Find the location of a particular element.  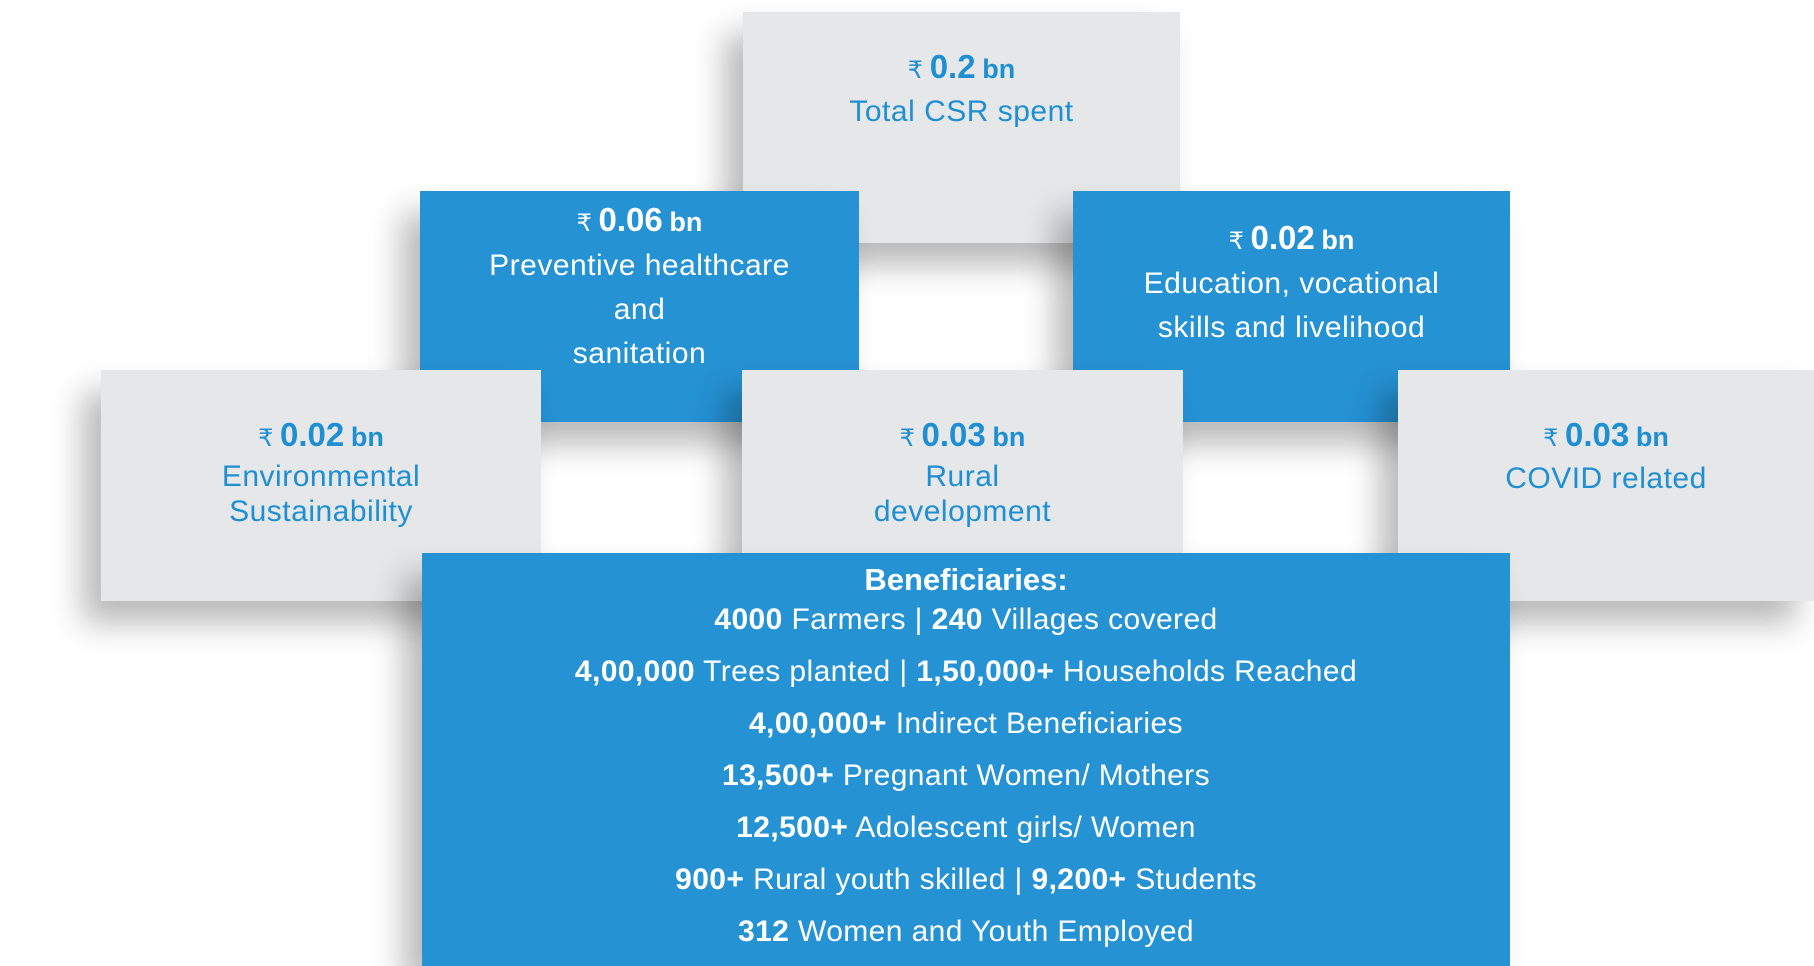

figure: 4,00,000+ is located at coordinates (818, 723).